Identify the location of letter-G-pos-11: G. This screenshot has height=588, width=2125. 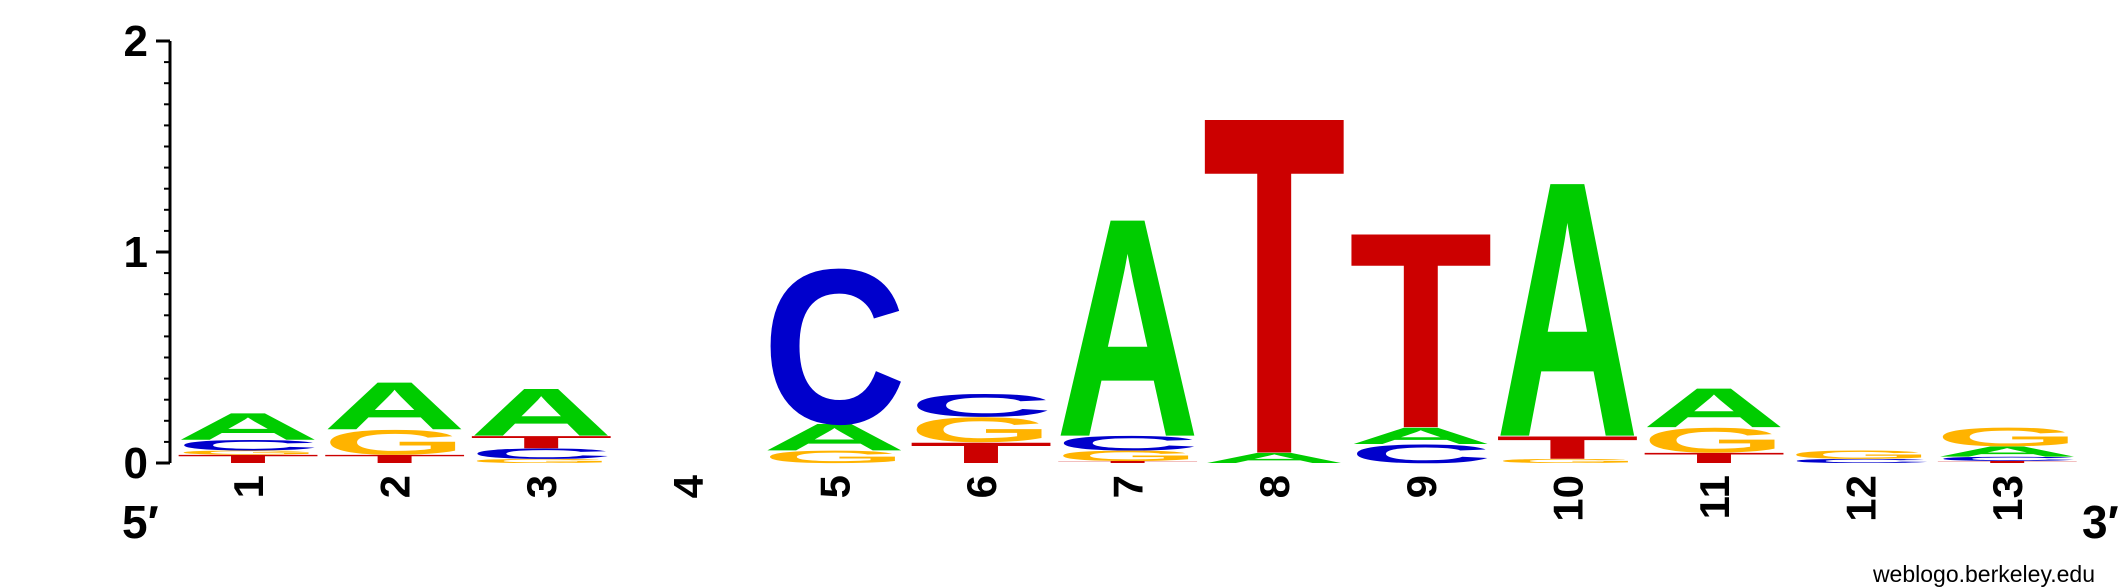
(1714, 441).